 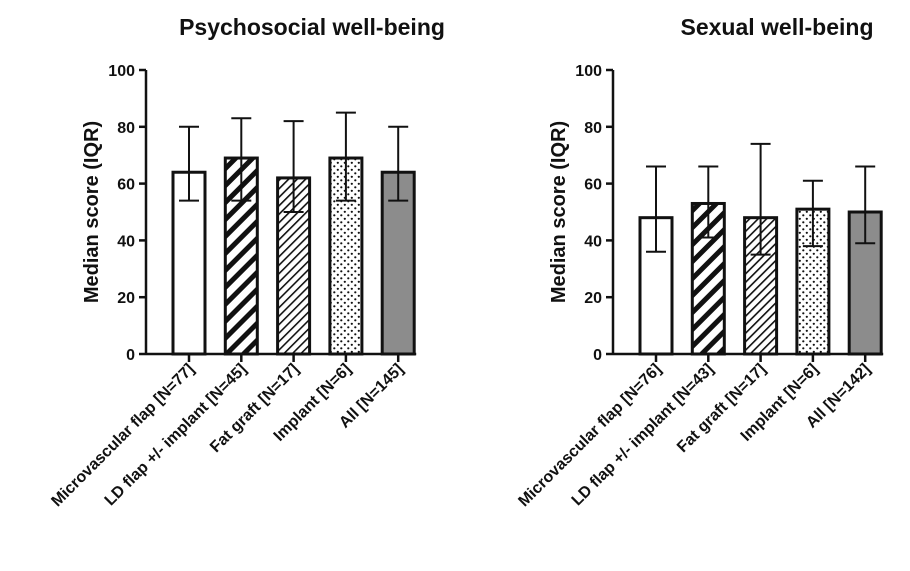 I want to click on chart-title: Psychosocial well-being, so click(x=312, y=27).